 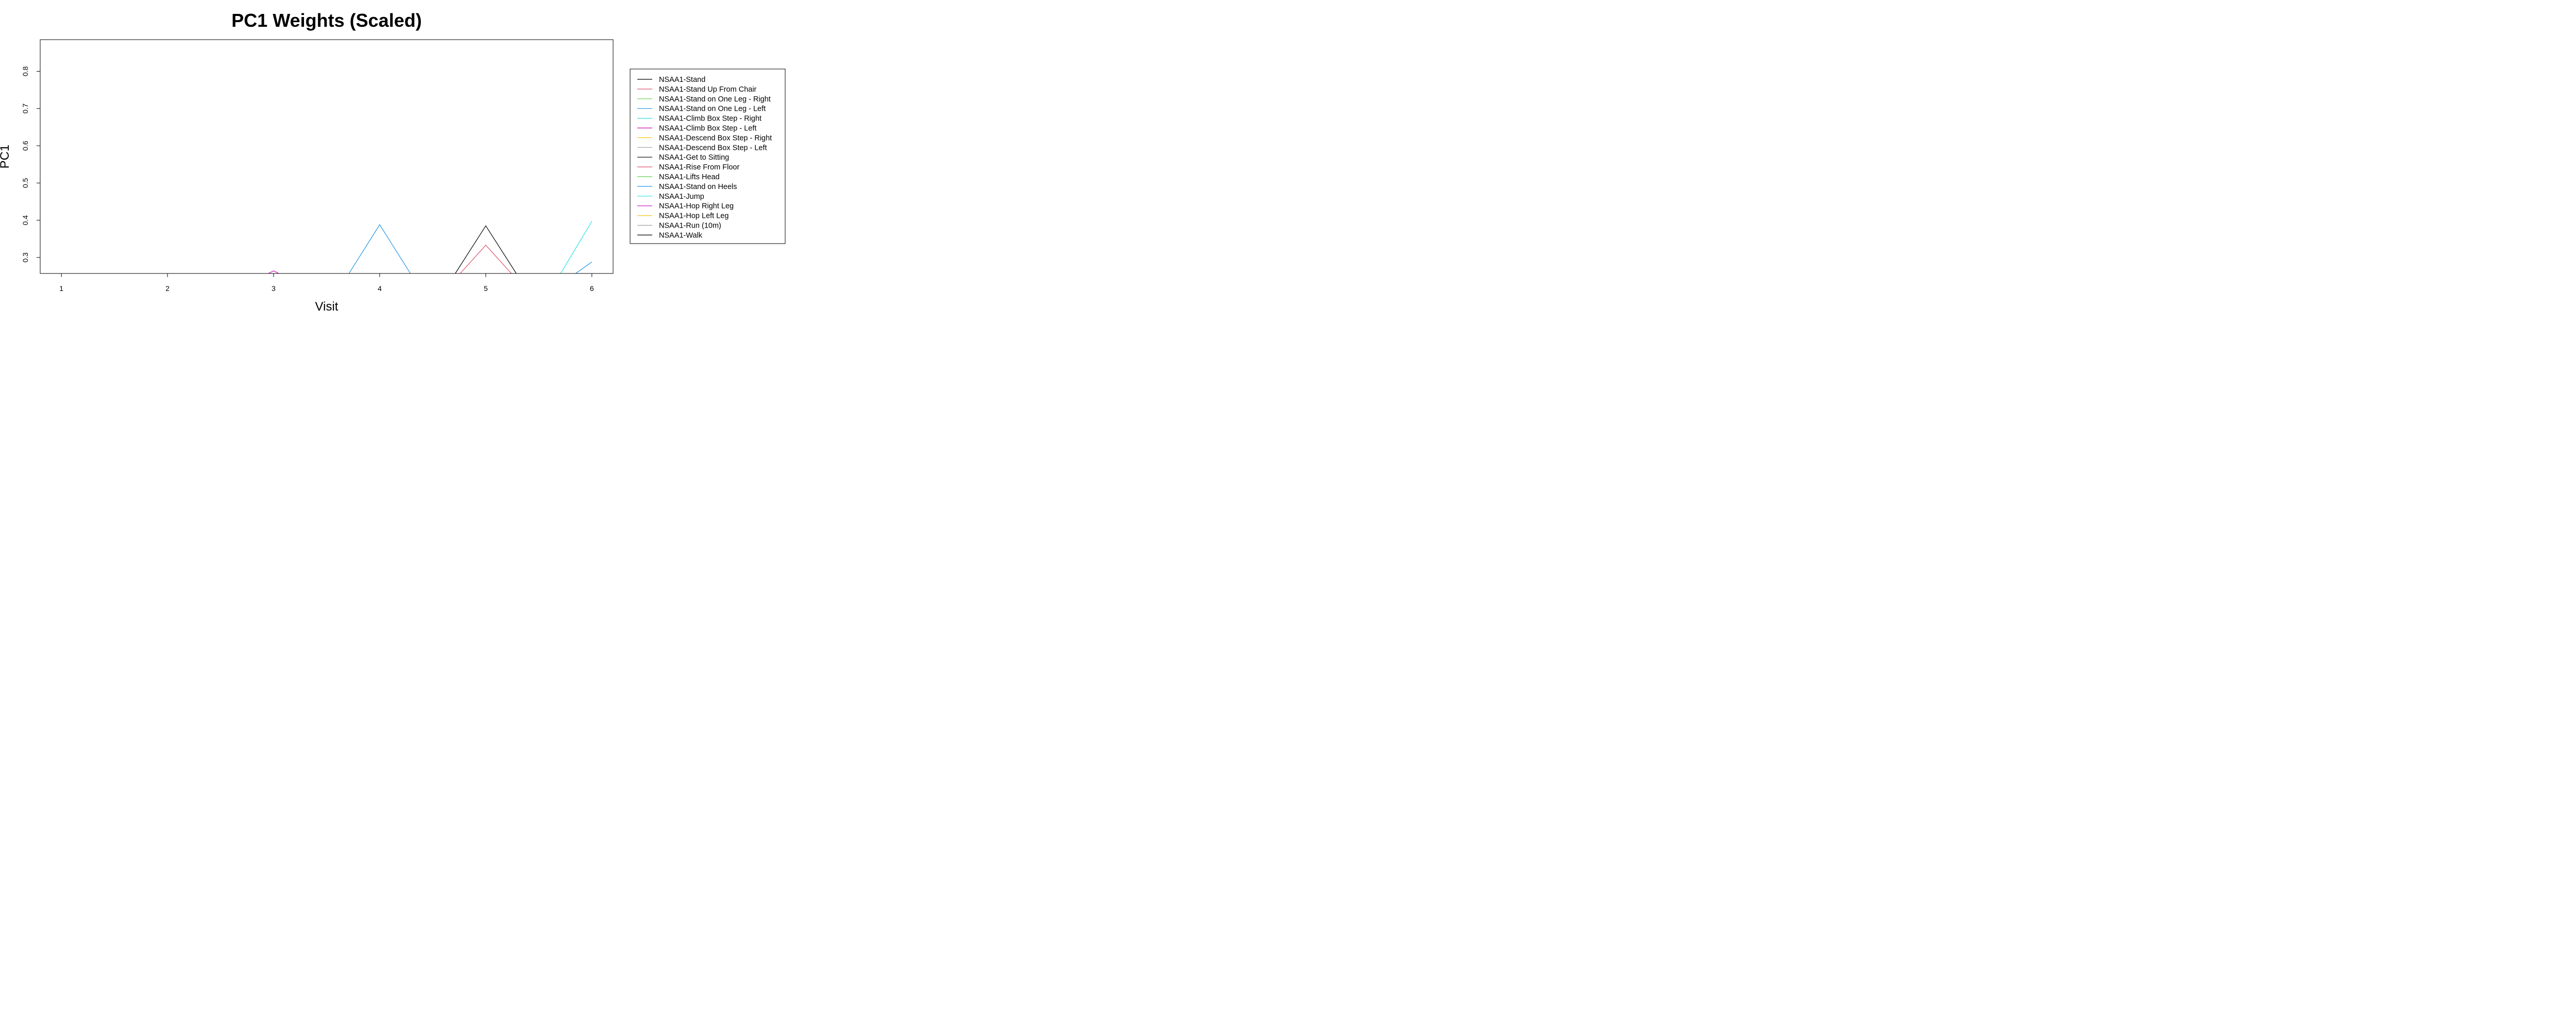 I want to click on x-axis: 1 2 3 4 5 6, so click(x=326, y=283).